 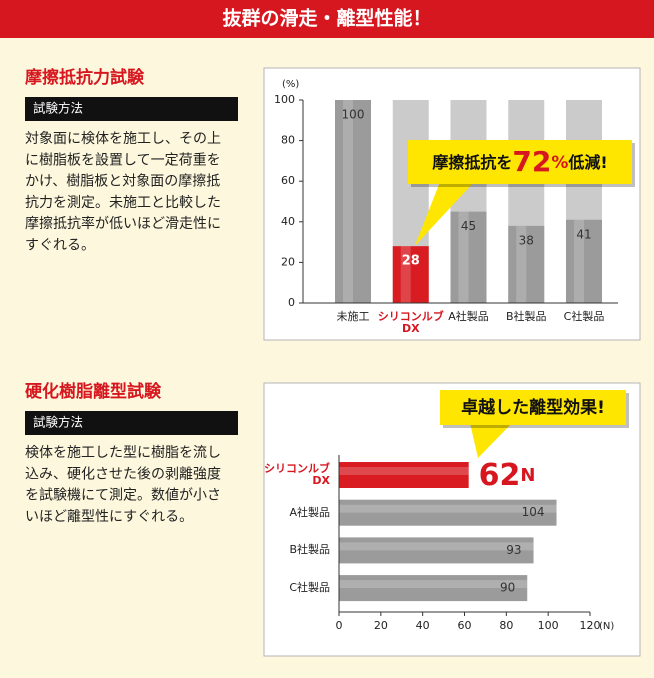 What do you see at coordinates (123, 223) in the screenshot?
I see `body-text: 摩擦抵抗率が低いほど滑走性に` at bounding box center [123, 223].